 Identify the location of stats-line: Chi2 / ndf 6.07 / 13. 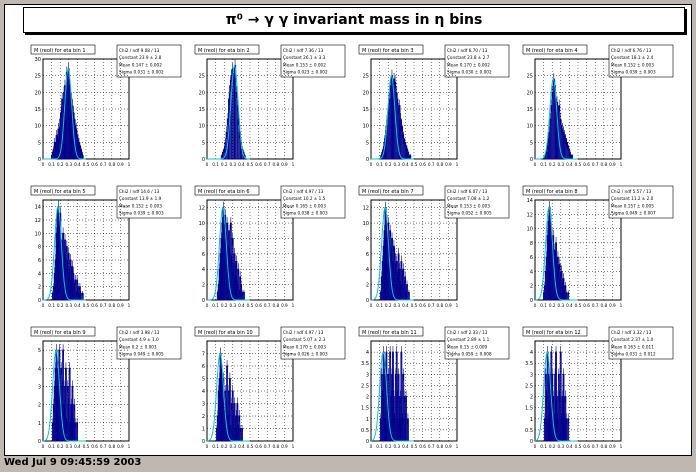
(467, 191).